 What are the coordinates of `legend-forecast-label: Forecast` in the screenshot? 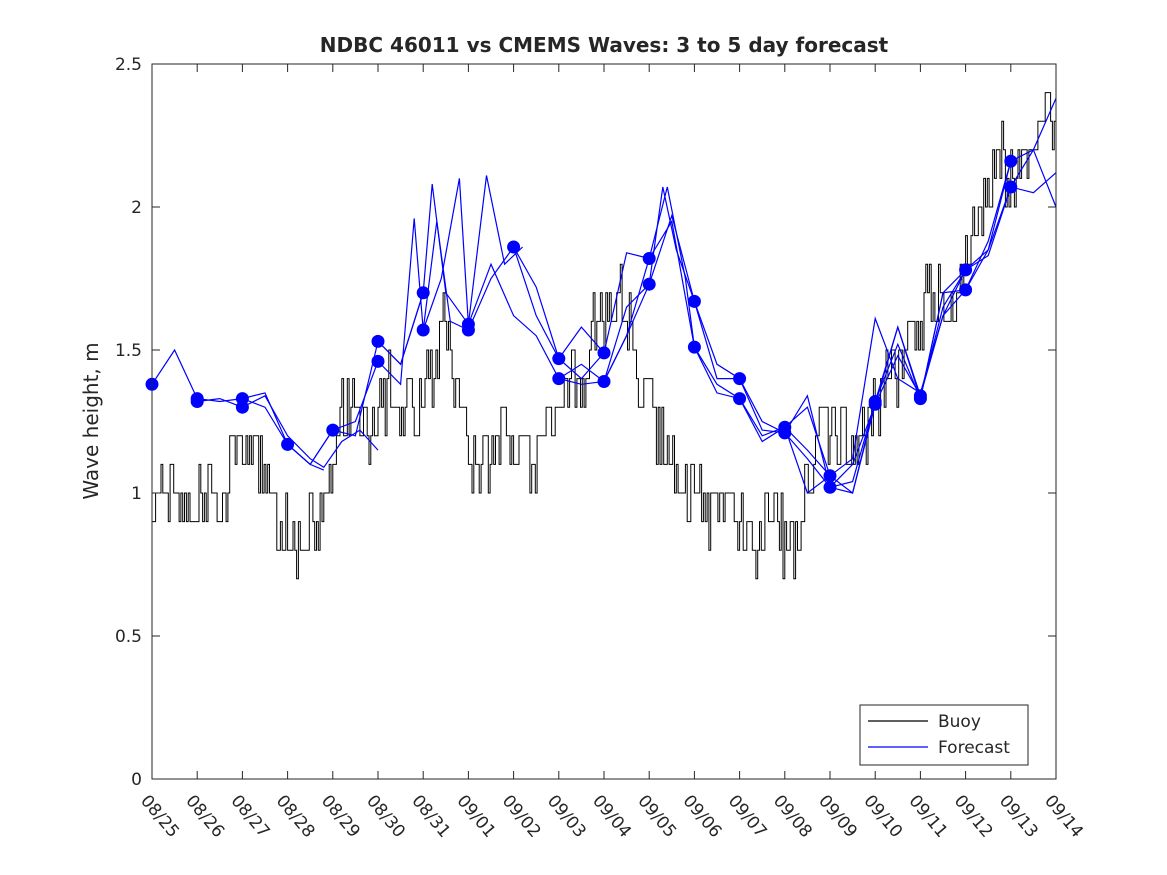 It's located at (974, 748).